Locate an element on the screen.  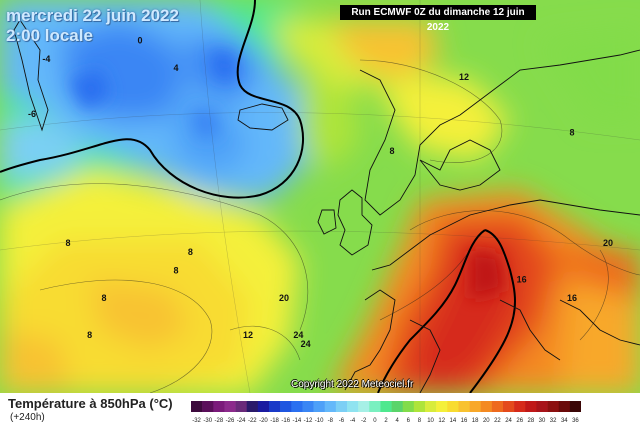
scale-tick-label: -26 is located at coordinates (230, 421).